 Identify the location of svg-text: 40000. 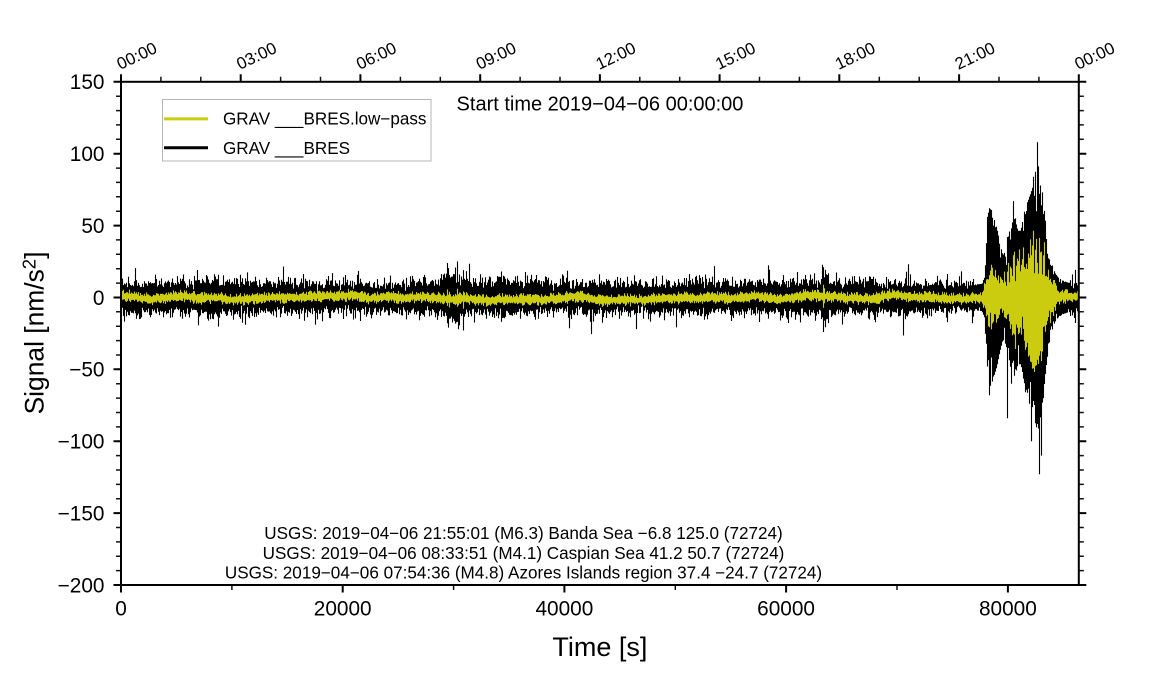
(564, 609).